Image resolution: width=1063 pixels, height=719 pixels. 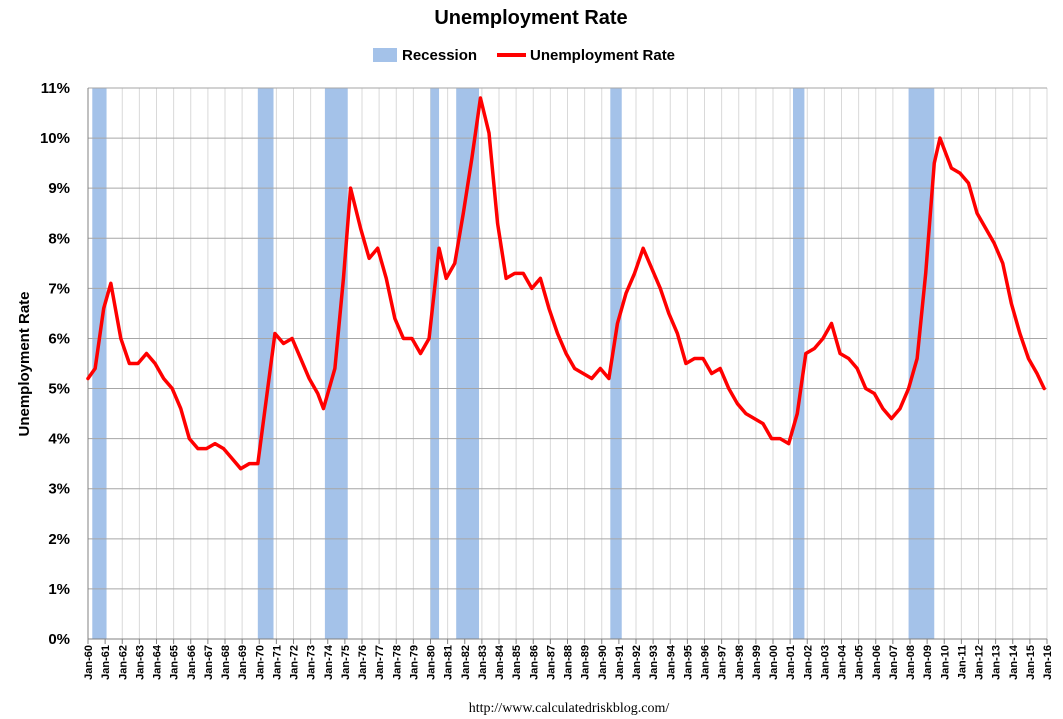 I want to click on x-tick-label: Jan-62, so click(x=123, y=662).